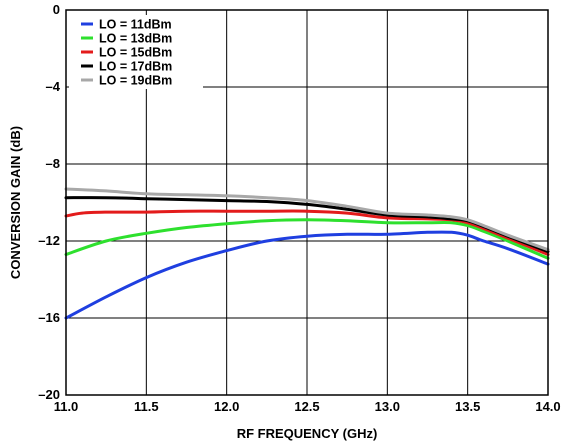  I want to click on x-tick-label: 14.0, so click(547, 406).